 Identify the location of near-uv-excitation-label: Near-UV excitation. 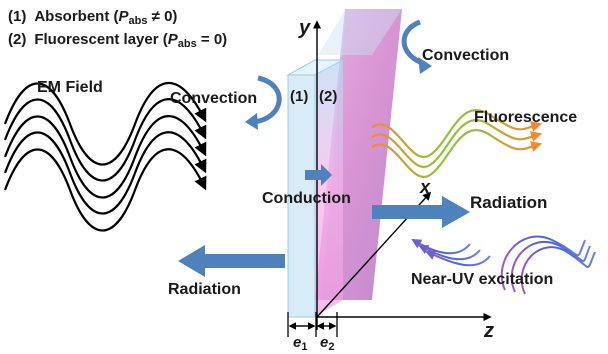
(482, 279).